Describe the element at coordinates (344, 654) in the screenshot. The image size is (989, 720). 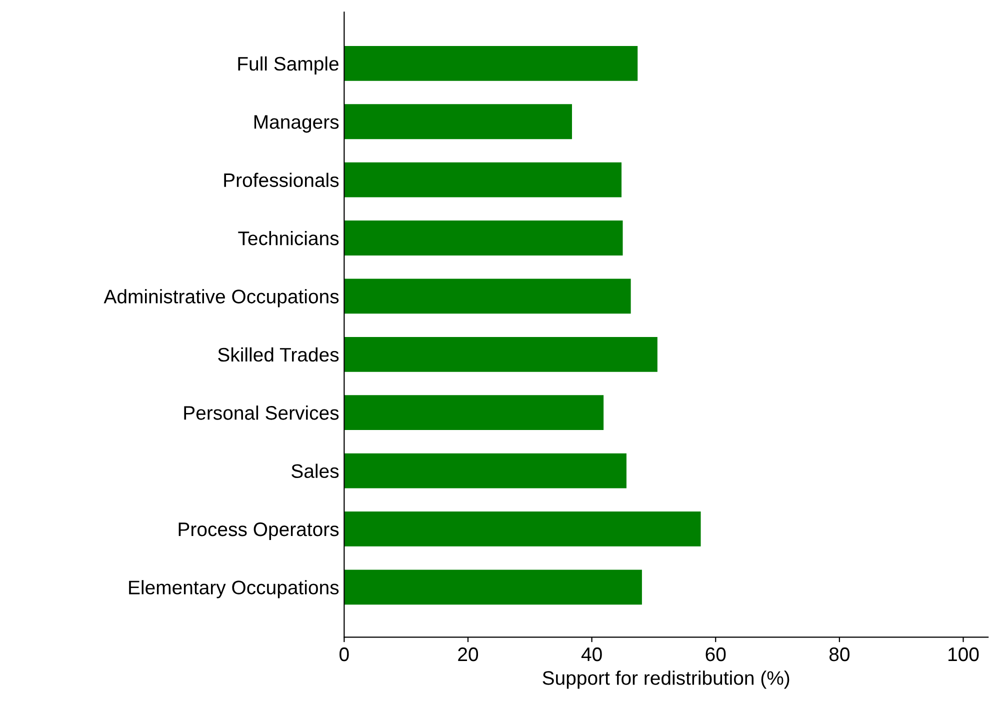
I see `x-tick-label: 0` at that location.